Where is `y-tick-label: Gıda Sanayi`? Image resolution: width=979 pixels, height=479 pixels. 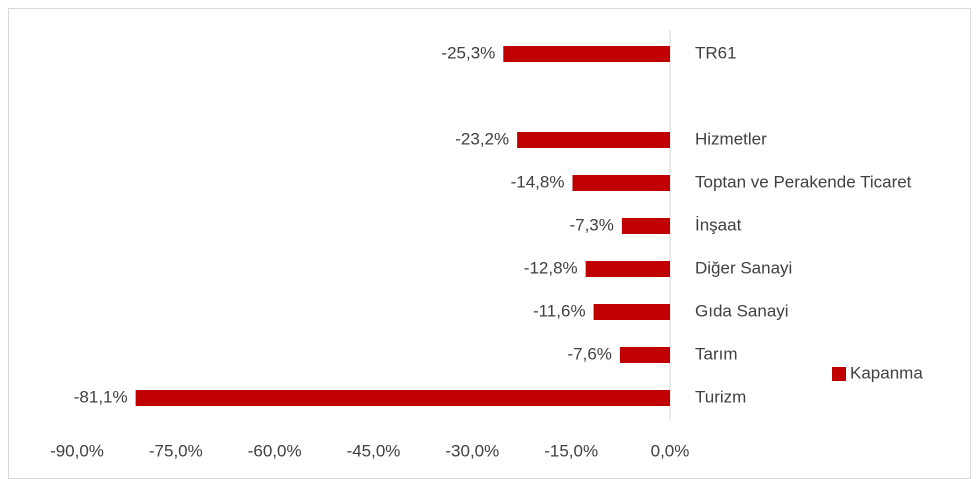
y-tick-label: Gıda Sanayi is located at coordinates (742, 310).